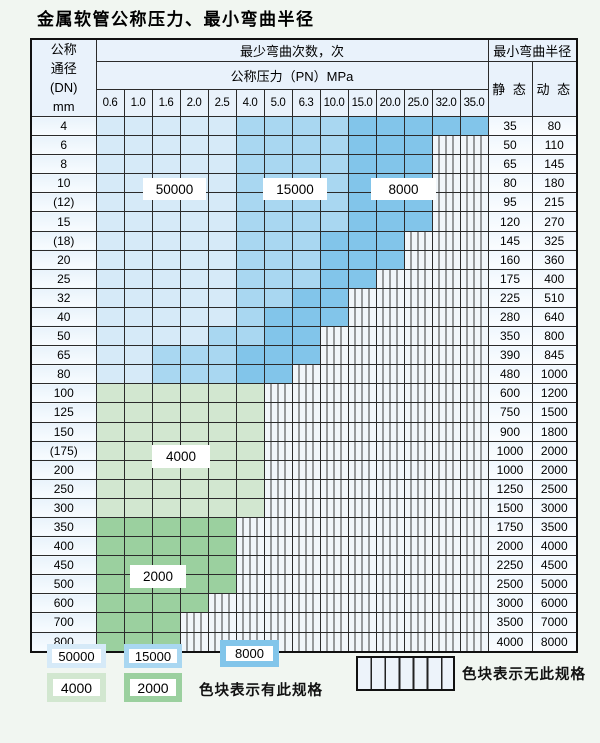 The image size is (600, 743). What do you see at coordinates (304, 297) in the screenshot?
I see `table-row-dn-32: 32 225 510` at bounding box center [304, 297].